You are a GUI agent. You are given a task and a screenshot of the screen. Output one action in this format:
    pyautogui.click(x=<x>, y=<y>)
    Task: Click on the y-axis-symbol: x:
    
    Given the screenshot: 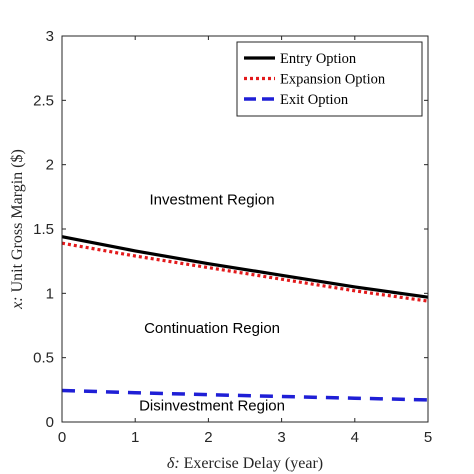 What is the action you would take?
    pyautogui.click(x=17, y=302)
    